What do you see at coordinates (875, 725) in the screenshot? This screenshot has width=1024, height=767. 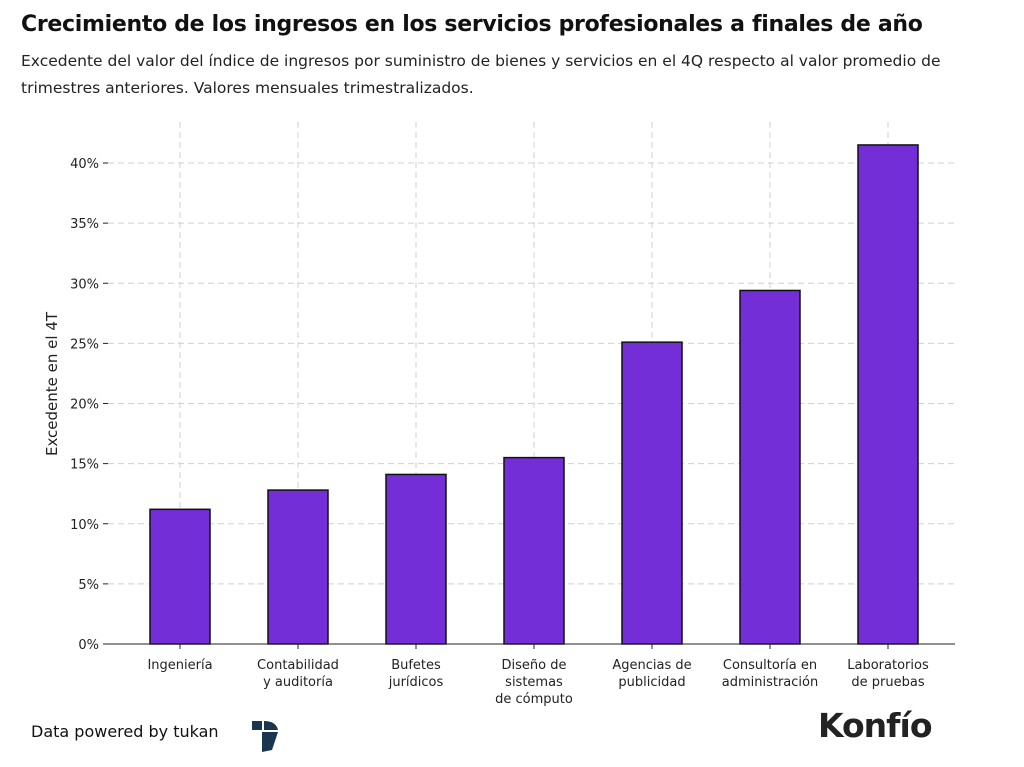 I see `konfio-logo: Konfío` at bounding box center [875, 725].